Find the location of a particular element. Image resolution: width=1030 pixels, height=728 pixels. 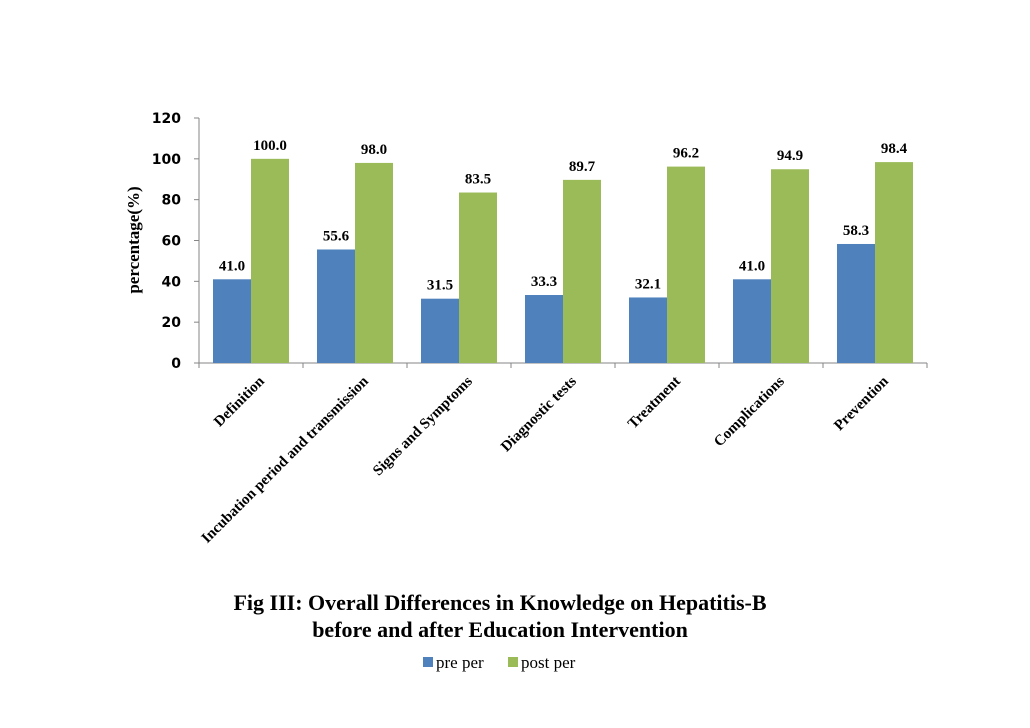

legend-label-post: post per is located at coordinates (548, 662).